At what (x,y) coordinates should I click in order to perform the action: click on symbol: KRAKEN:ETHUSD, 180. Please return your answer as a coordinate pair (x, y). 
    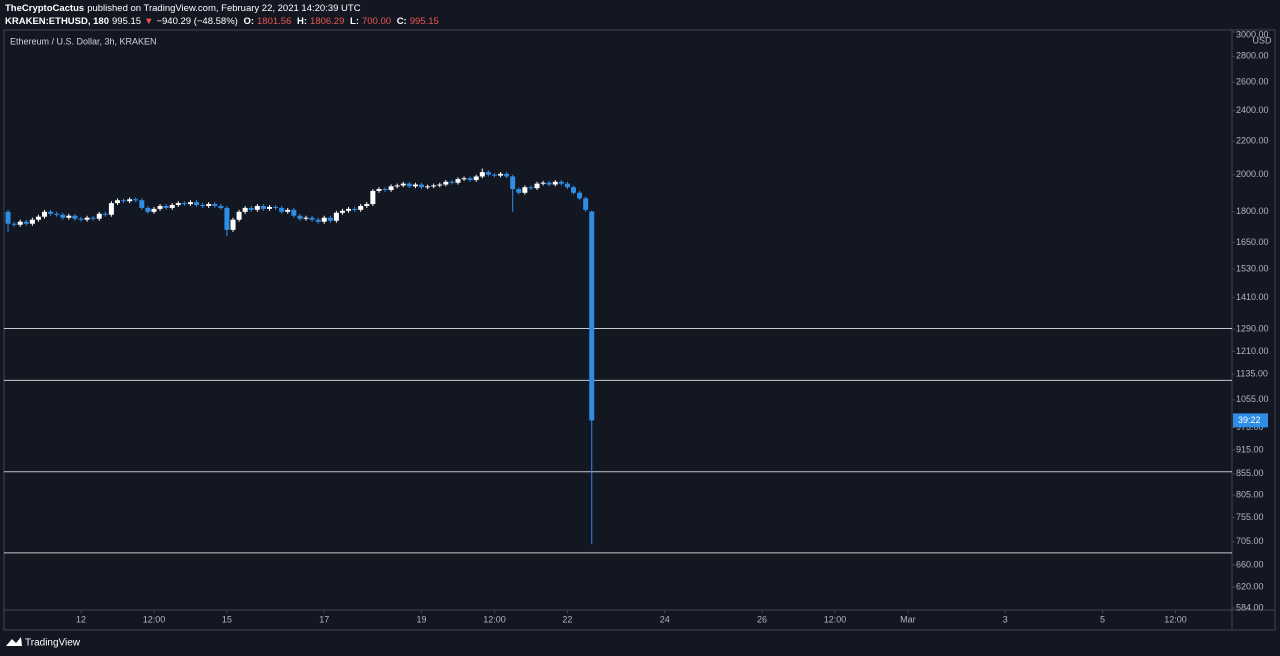
    Looking at the image, I should click on (57, 21).